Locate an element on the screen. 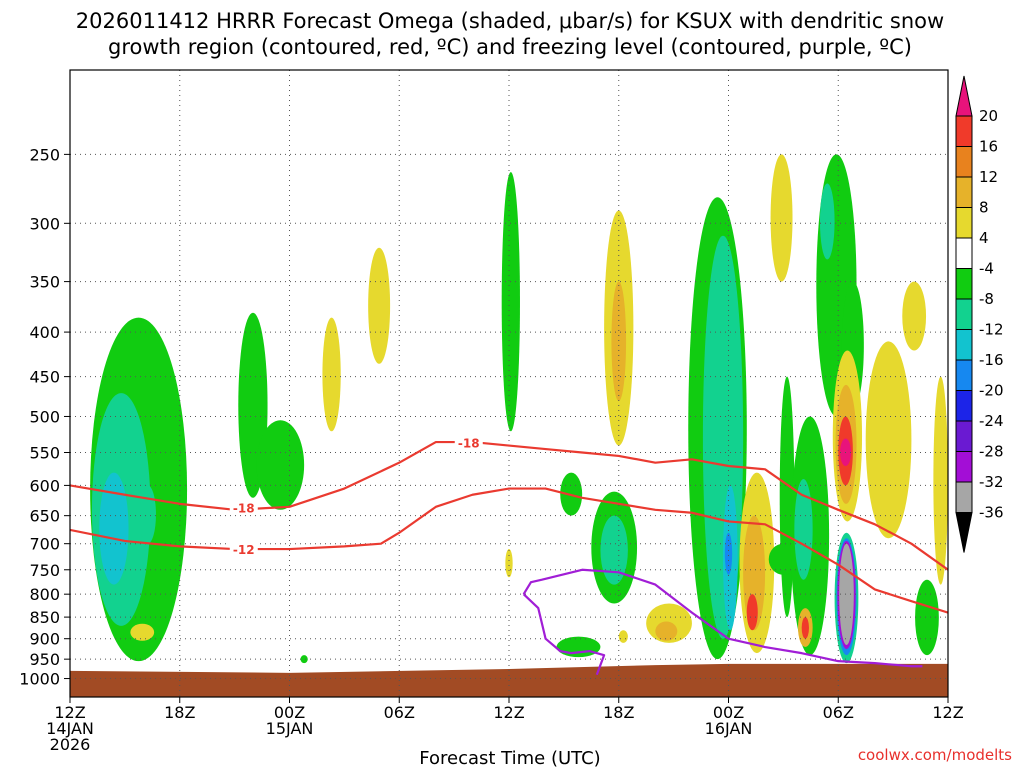  colorbar-label: -24 is located at coordinates (991, 421).